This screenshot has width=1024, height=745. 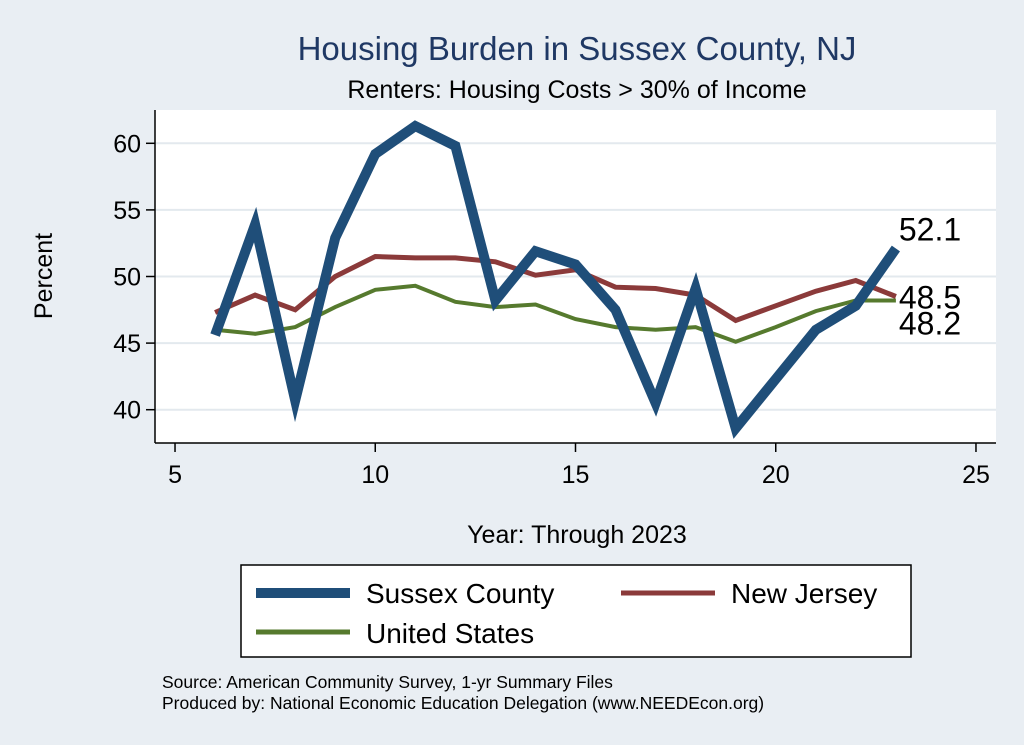 What do you see at coordinates (576, 475) in the screenshot?
I see `x-tick-label-15: 15` at bounding box center [576, 475].